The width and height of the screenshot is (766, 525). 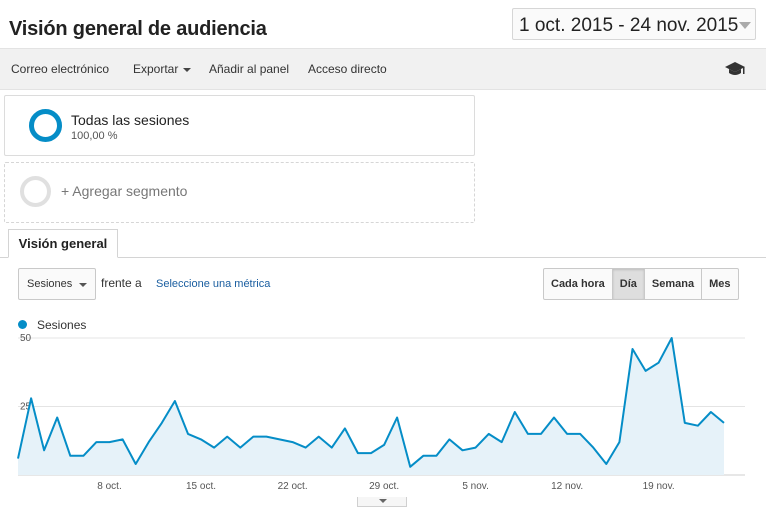 I want to click on segment-placeholder-icon, so click(x=35, y=191).